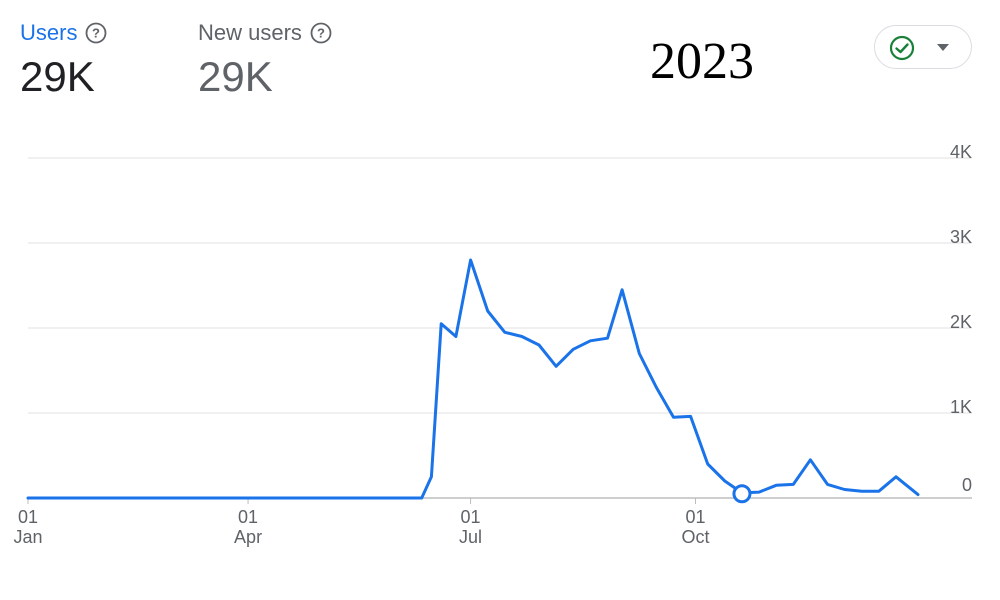 The image size is (1000, 600). Describe the element at coordinates (943, 47) in the screenshot. I see `caret-down-icon` at that location.